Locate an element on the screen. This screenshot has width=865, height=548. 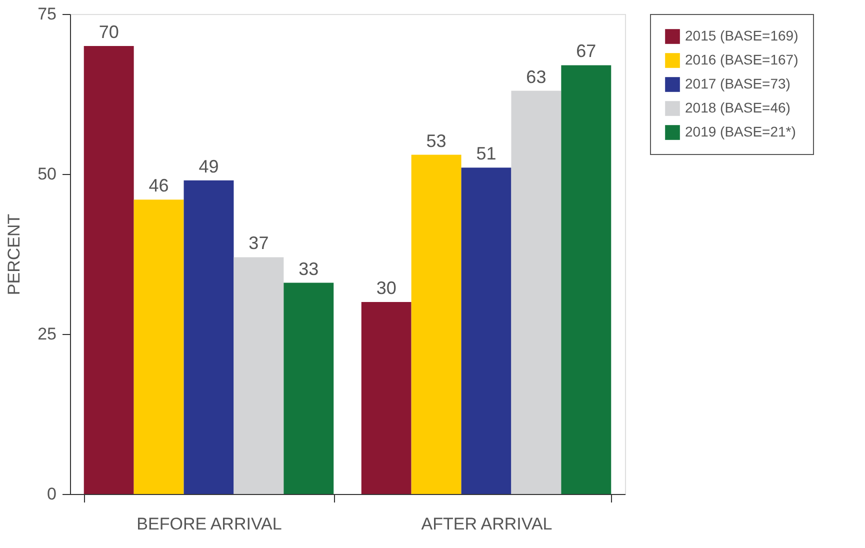
legend-label: 2015 (BASE=169) is located at coordinates (741, 36).